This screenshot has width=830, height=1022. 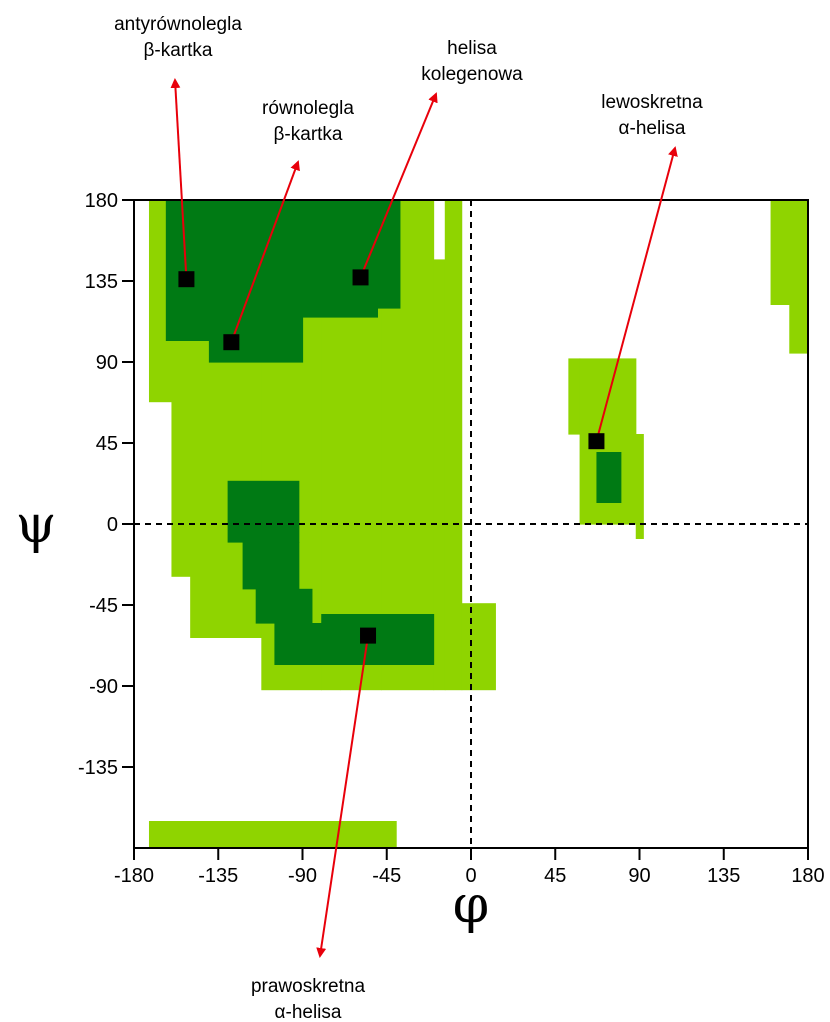 I want to click on y-tick-label: -135, so click(x=98, y=768).